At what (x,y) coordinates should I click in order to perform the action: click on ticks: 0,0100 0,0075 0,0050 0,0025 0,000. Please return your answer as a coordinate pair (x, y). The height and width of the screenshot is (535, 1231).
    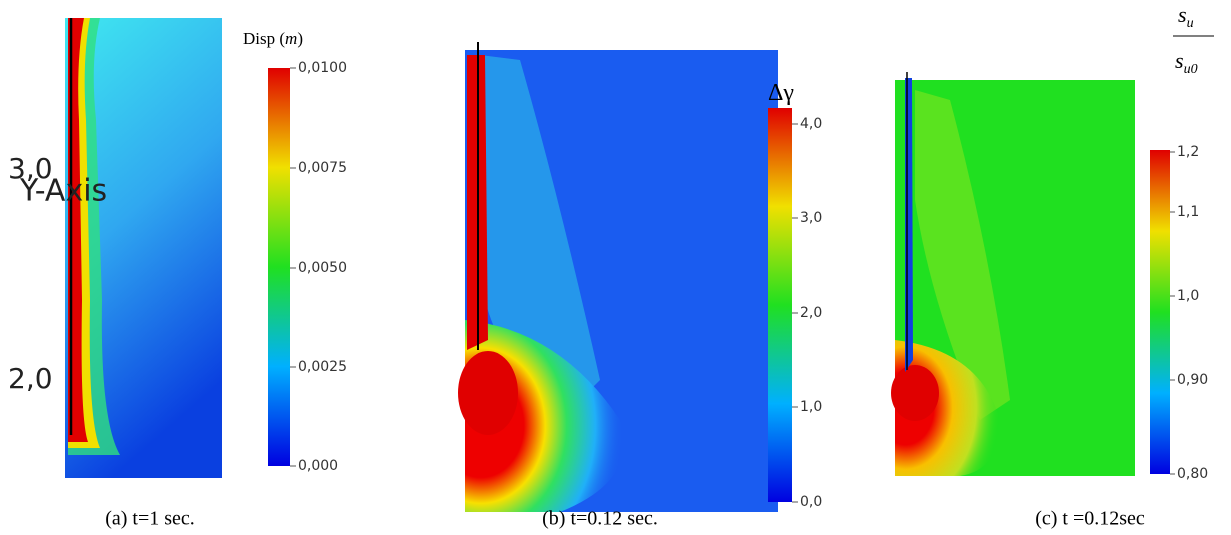
    Looking at the image, I should click on (318, 267).